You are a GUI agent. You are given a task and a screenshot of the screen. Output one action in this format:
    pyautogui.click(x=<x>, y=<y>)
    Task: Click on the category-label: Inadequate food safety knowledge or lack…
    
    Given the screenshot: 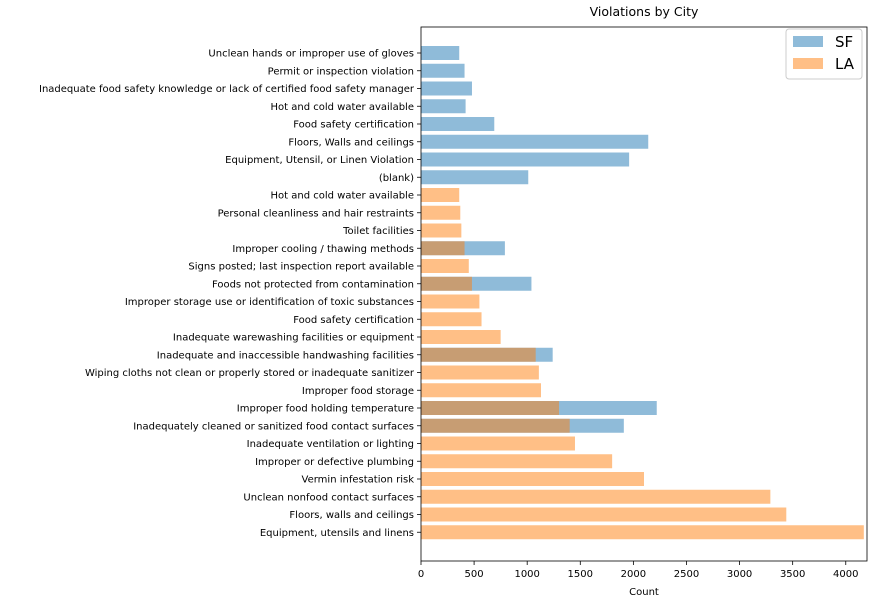 What is the action you would take?
    pyautogui.click(x=227, y=89)
    